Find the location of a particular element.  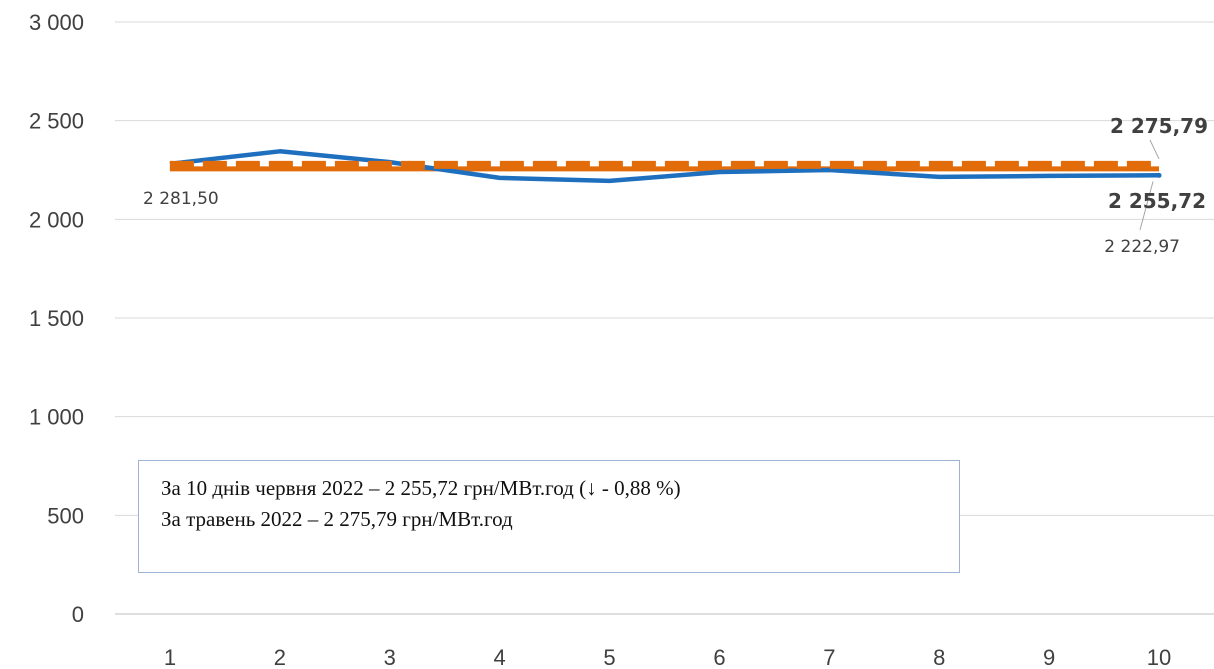

y-tick-label: 0 is located at coordinates (78, 614).